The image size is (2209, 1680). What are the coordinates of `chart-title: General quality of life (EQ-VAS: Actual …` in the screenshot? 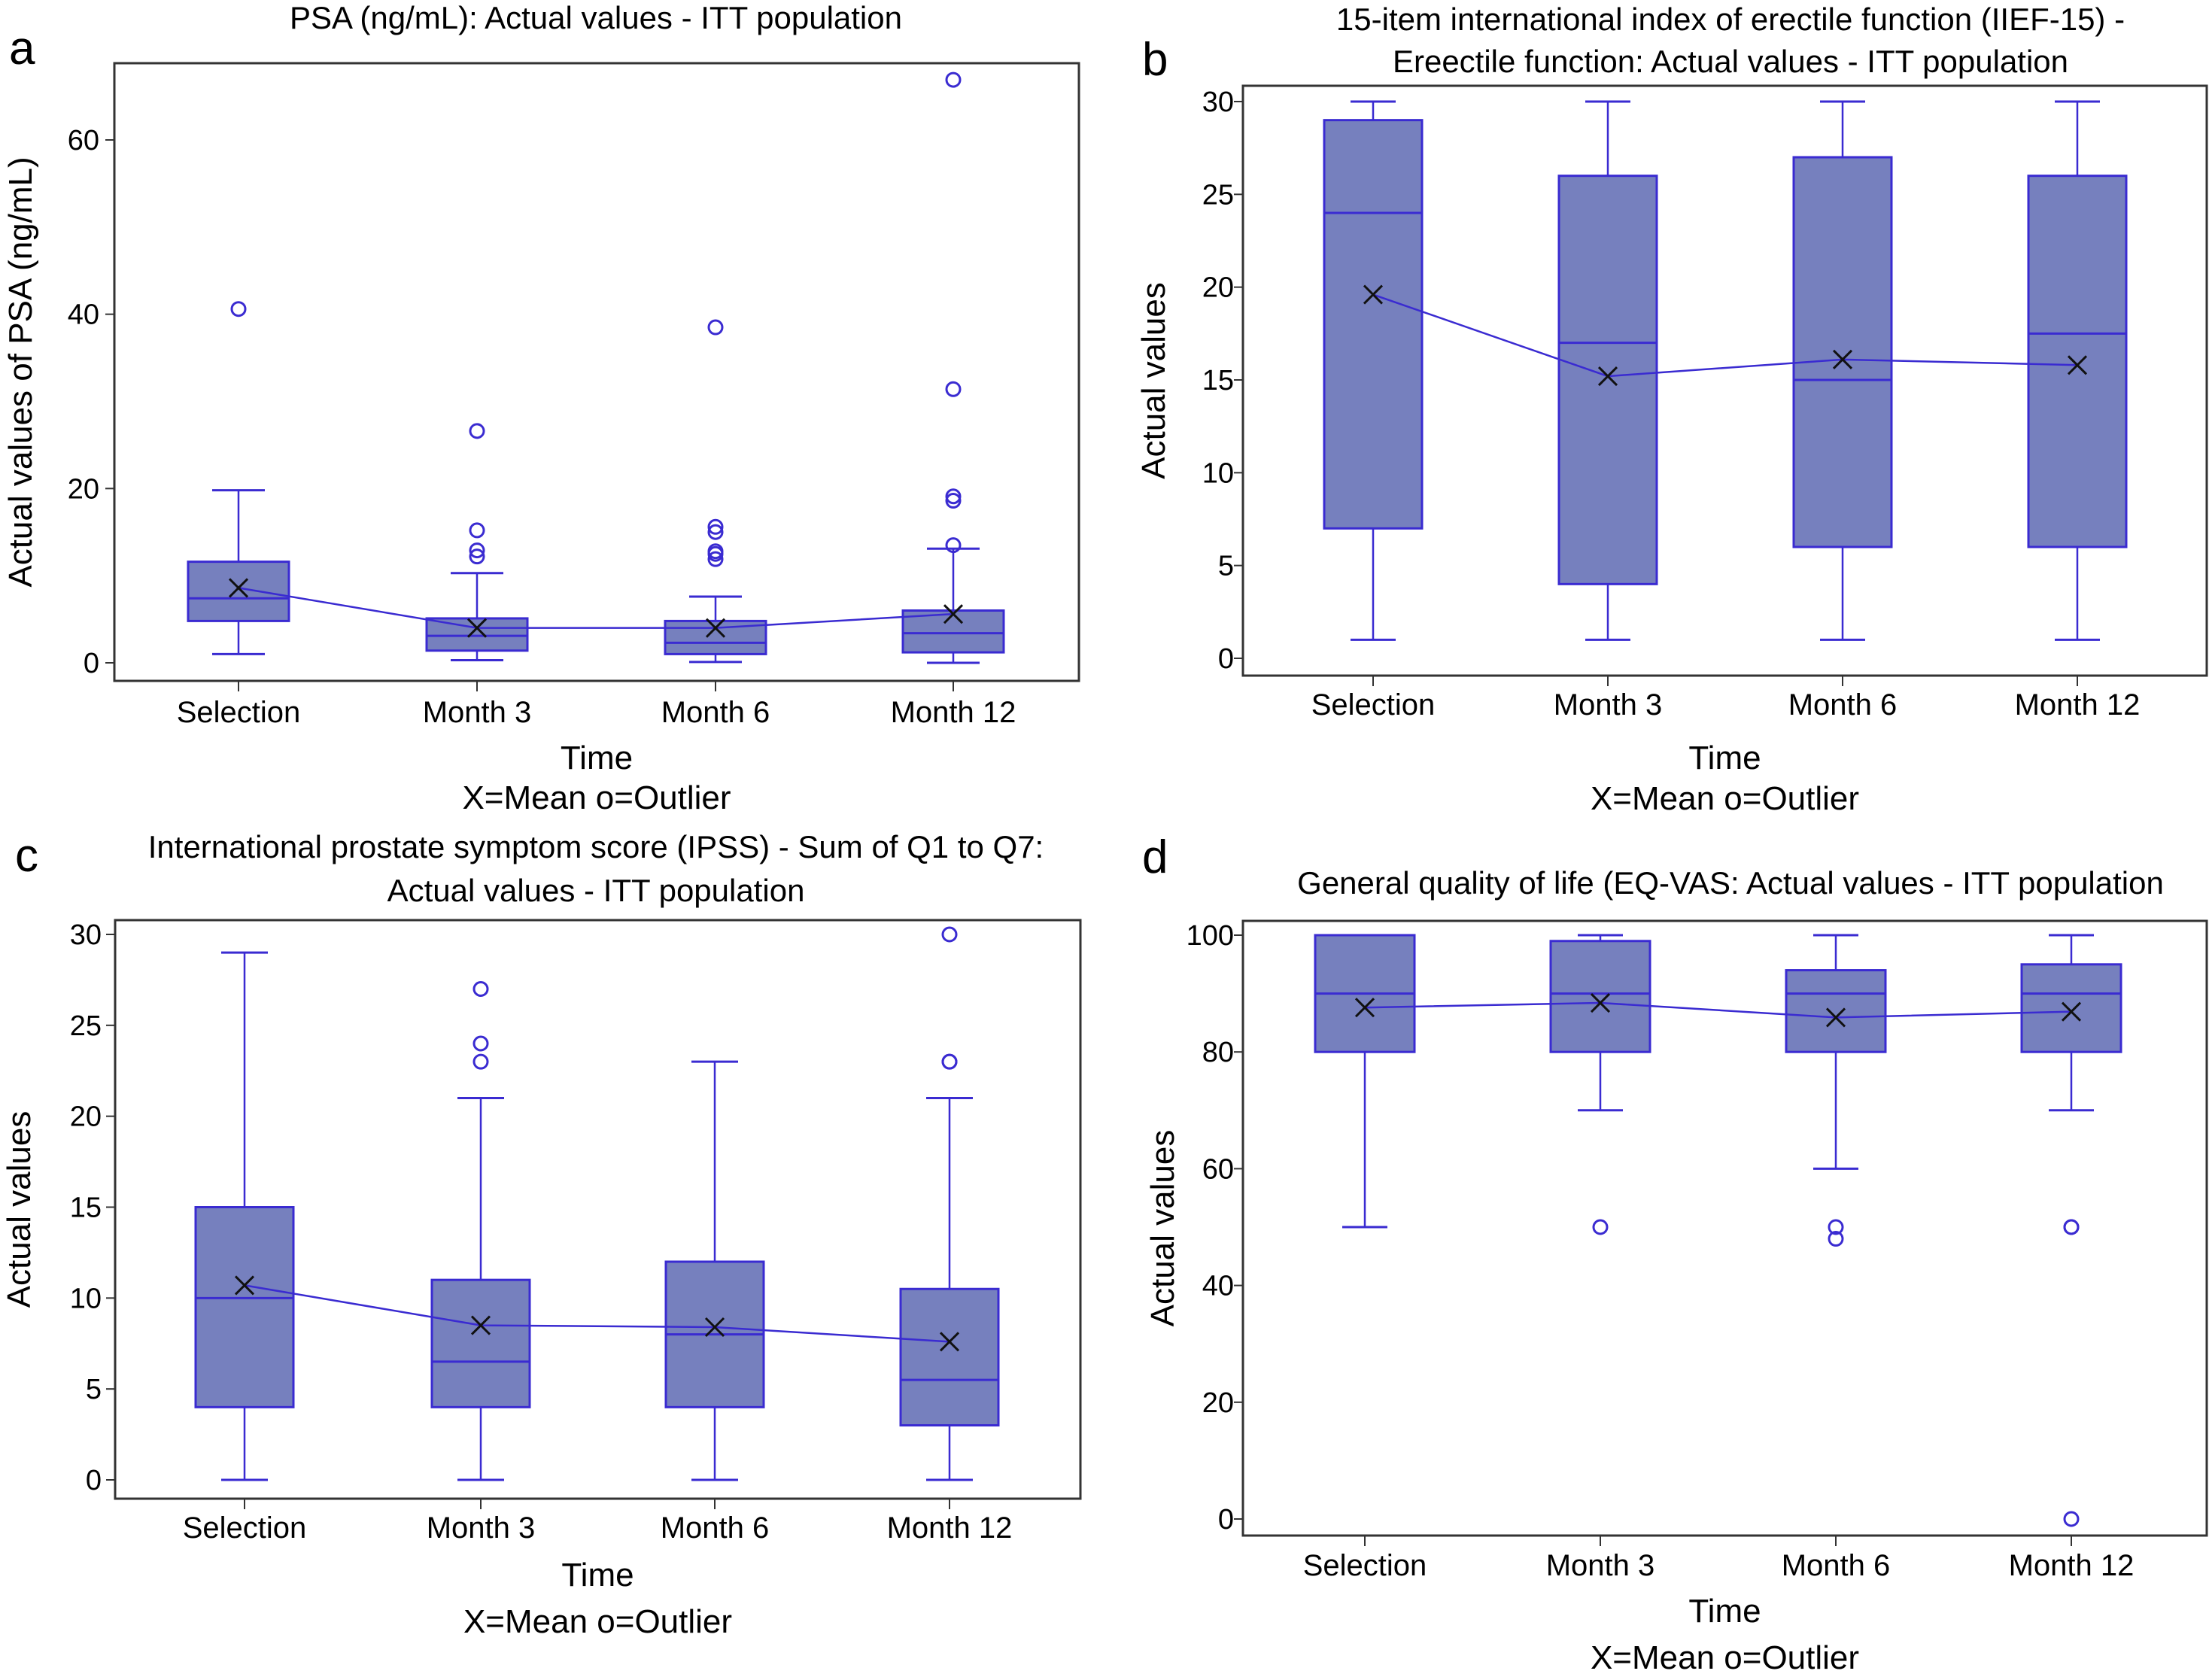 It's located at (1730, 883).